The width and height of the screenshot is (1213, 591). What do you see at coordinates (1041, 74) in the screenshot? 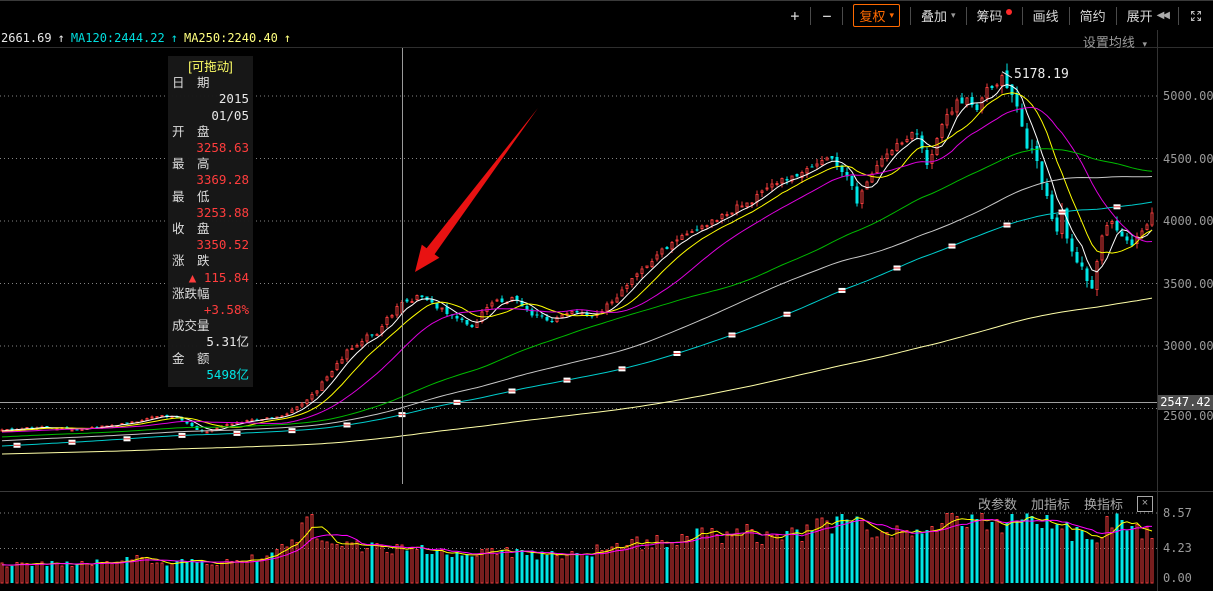
I see `peak-price-label: 5178.19` at bounding box center [1041, 74].